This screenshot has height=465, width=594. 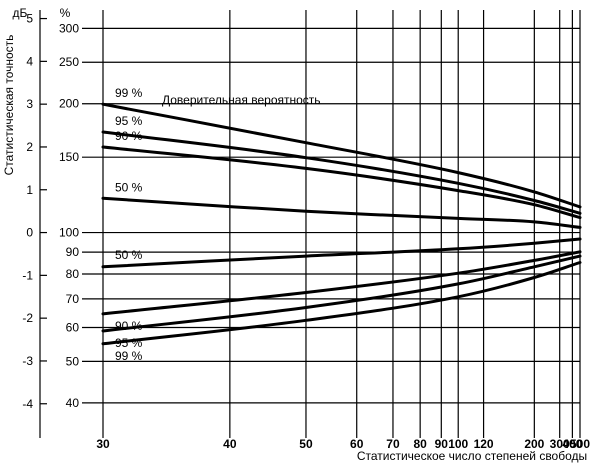 What do you see at coordinates (73, 328) in the screenshot?
I see `pct-tick-label: 60` at bounding box center [73, 328].